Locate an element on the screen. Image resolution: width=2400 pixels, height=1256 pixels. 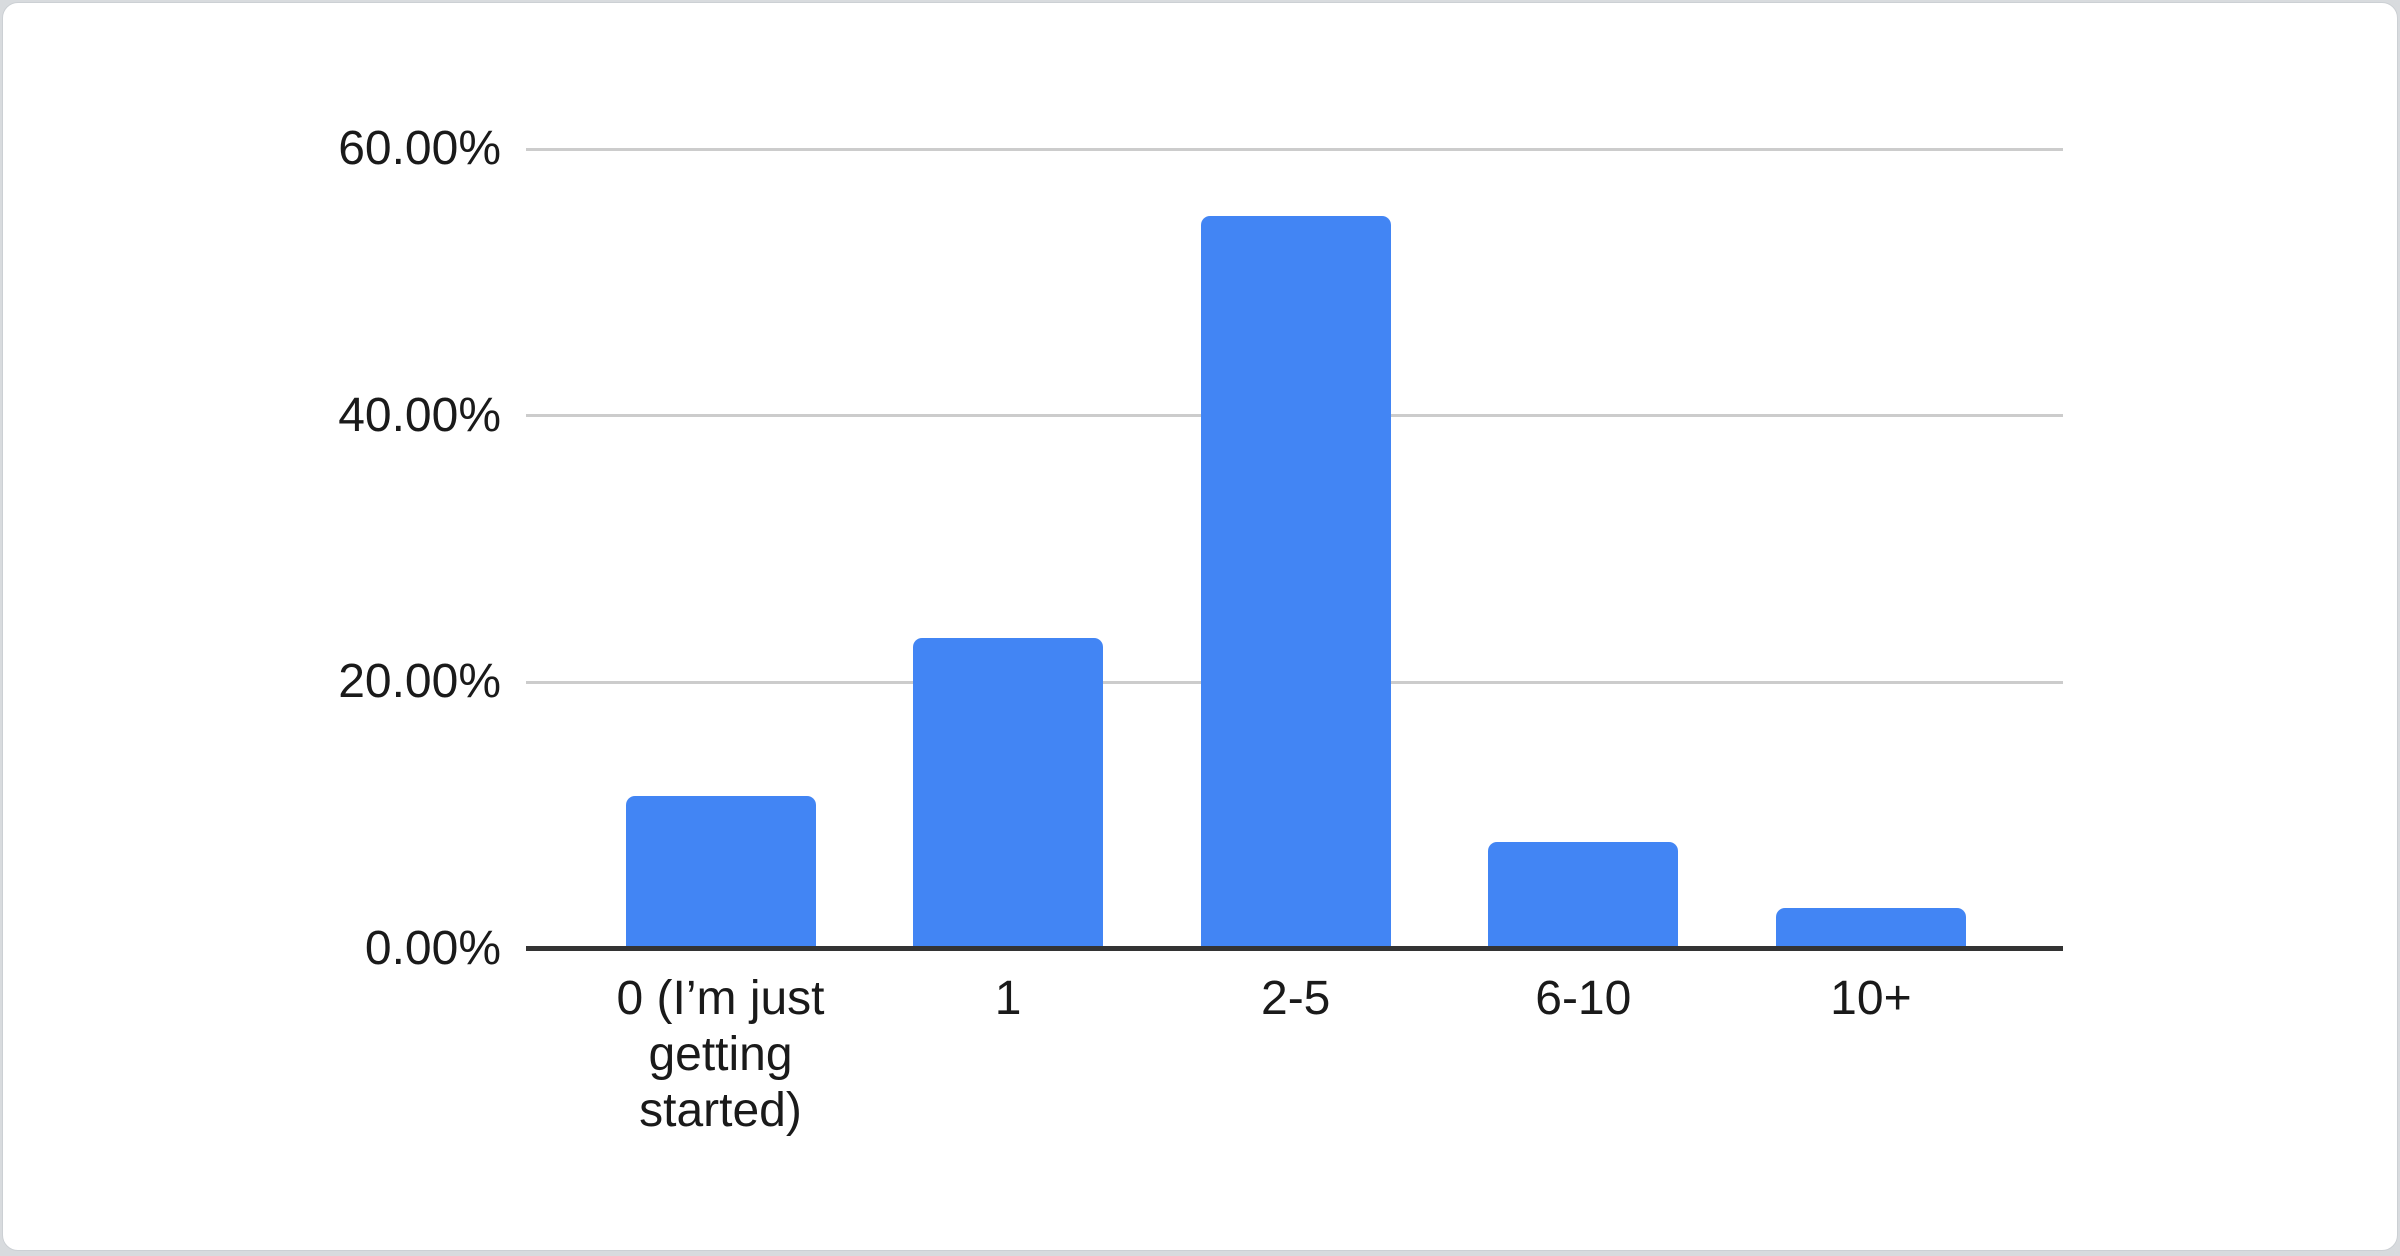
x-axis-baseline is located at coordinates (1294, 948).